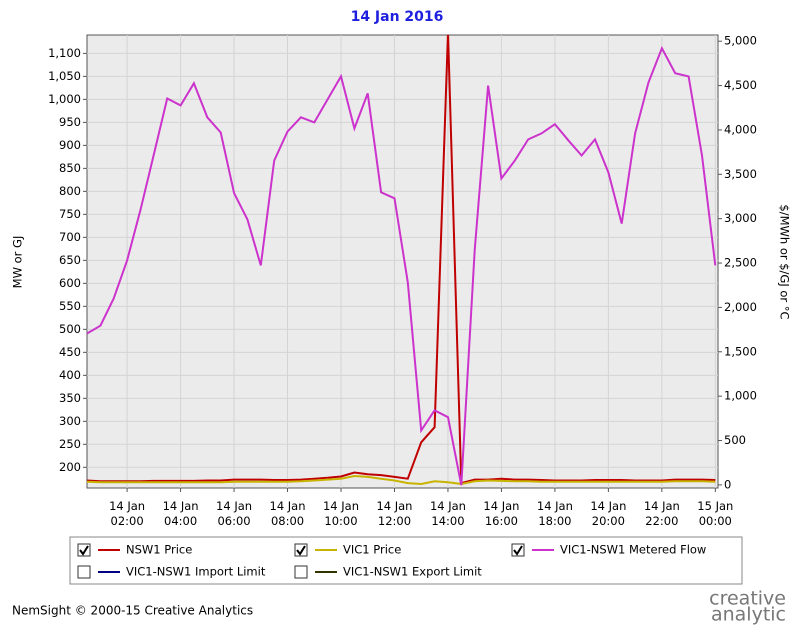 The height and width of the screenshot is (630, 794). I want to click on logo: creative, so click(747, 599).